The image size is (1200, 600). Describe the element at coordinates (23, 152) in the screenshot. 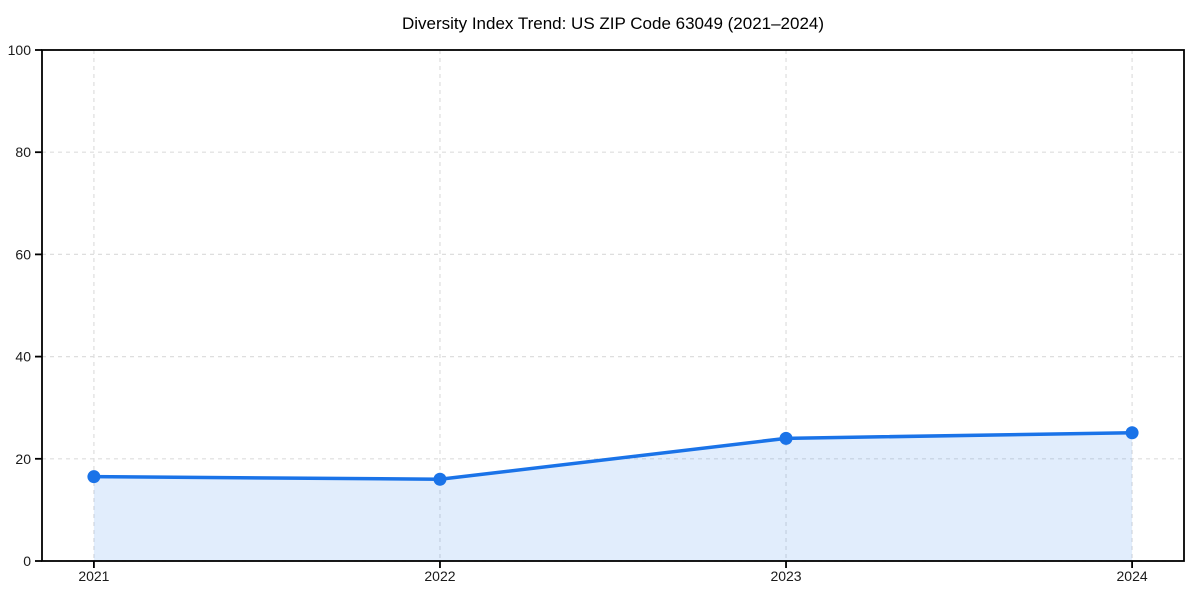

I see `y-tick-label: 80` at that location.